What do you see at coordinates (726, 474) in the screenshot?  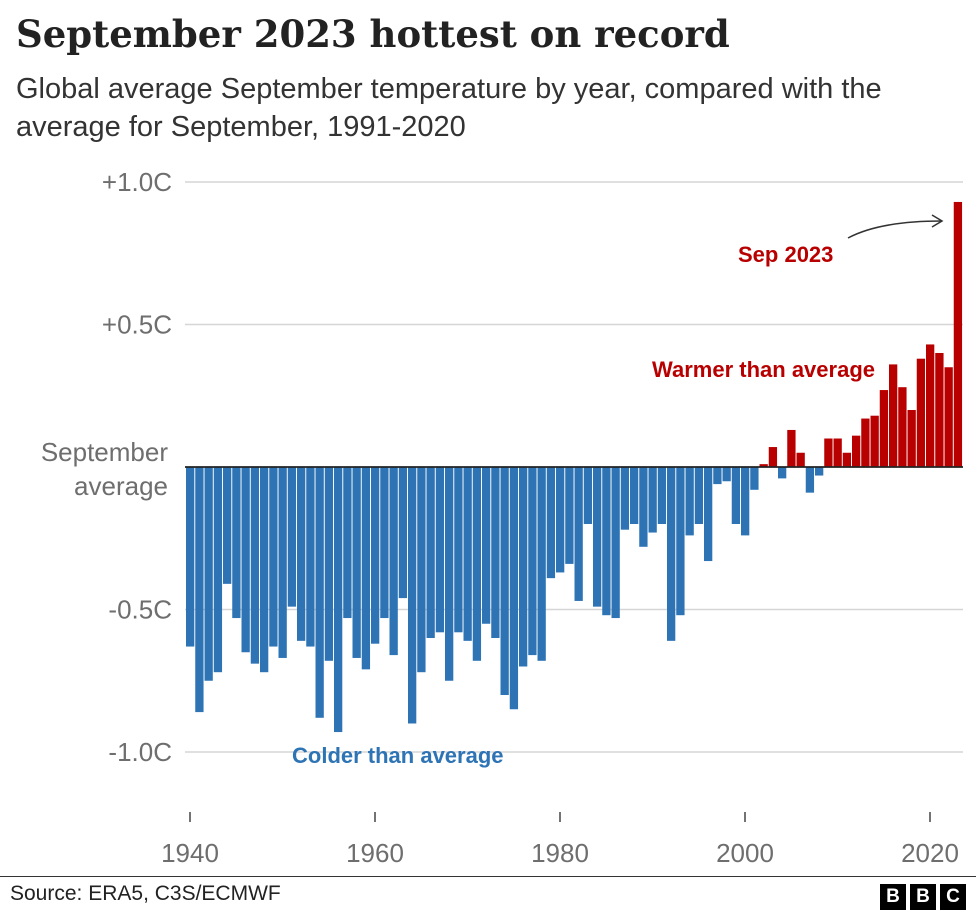 I see `bar-1998` at bounding box center [726, 474].